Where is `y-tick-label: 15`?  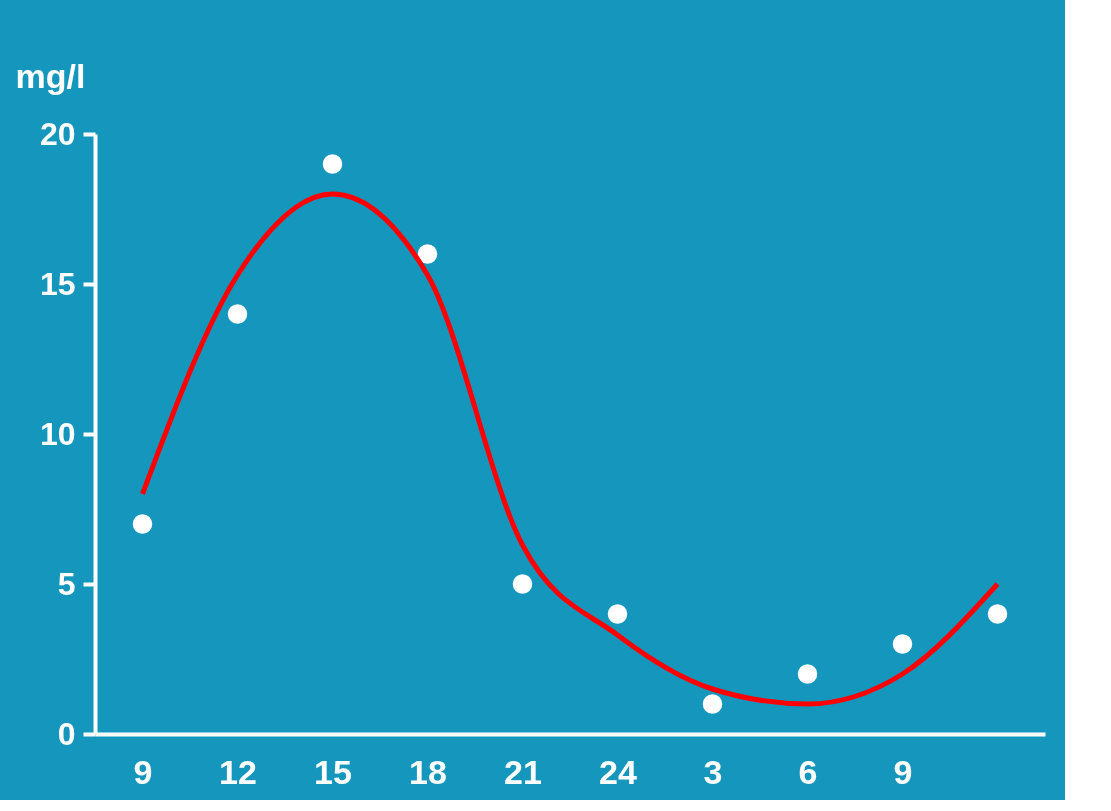 y-tick-label: 15 is located at coordinates (57, 283).